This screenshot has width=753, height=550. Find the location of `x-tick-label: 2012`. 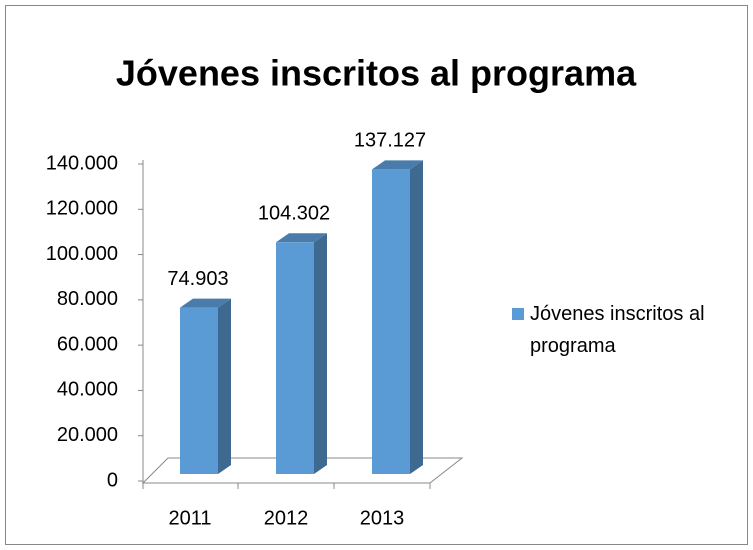

x-tick-label: 2012 is located at coordinates (286, 518).